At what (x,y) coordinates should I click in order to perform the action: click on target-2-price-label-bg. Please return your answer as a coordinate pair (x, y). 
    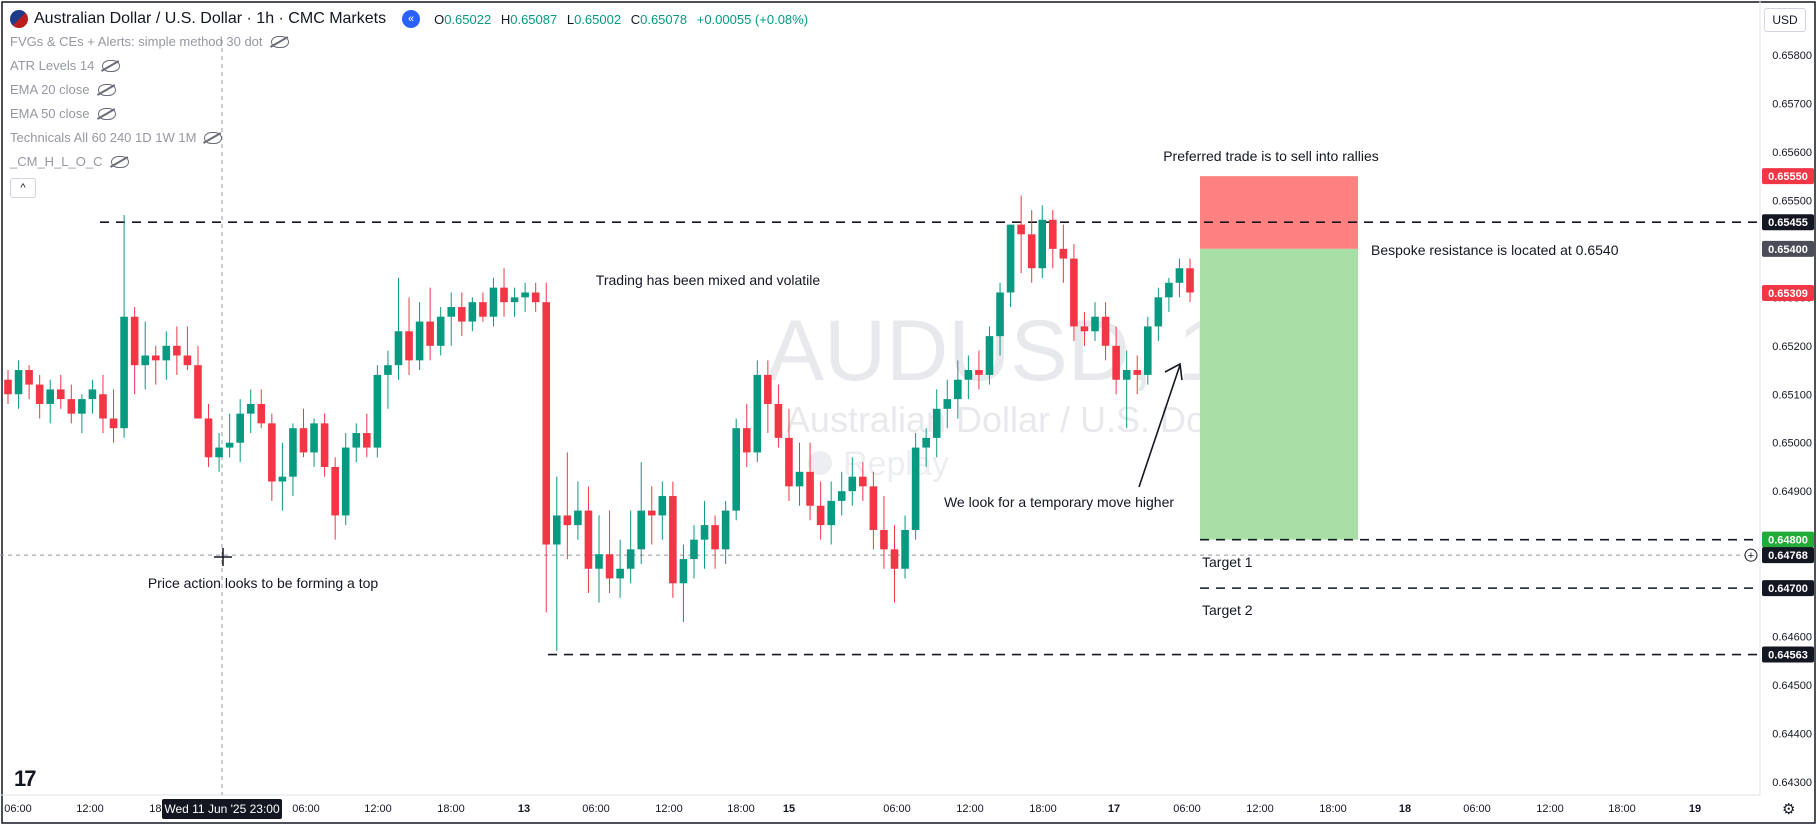
    Looking at the image, I should click on (1788, 588).